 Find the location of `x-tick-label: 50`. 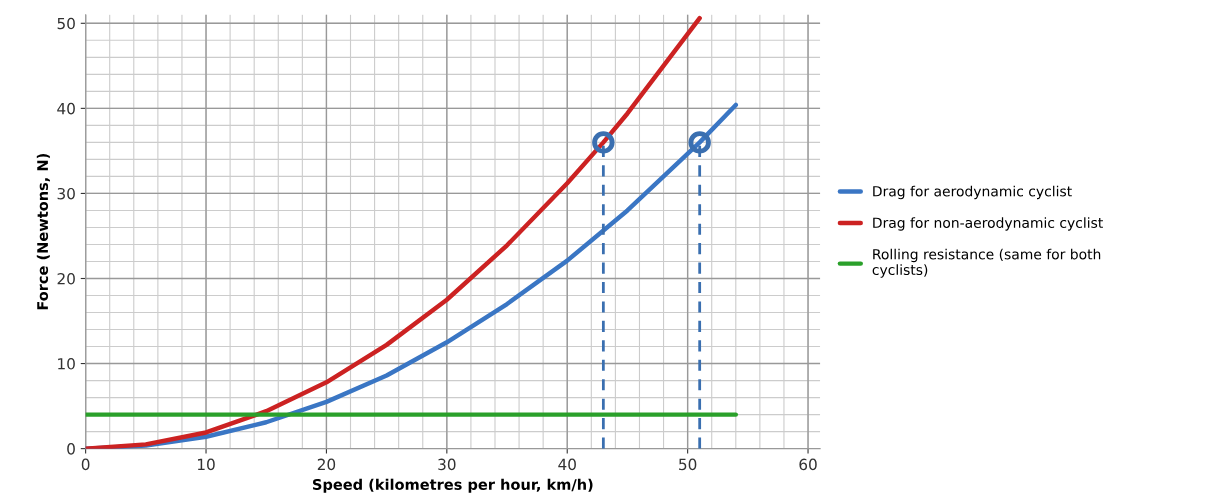

x-tick-label: 50 is located at coordinates (688, 464).